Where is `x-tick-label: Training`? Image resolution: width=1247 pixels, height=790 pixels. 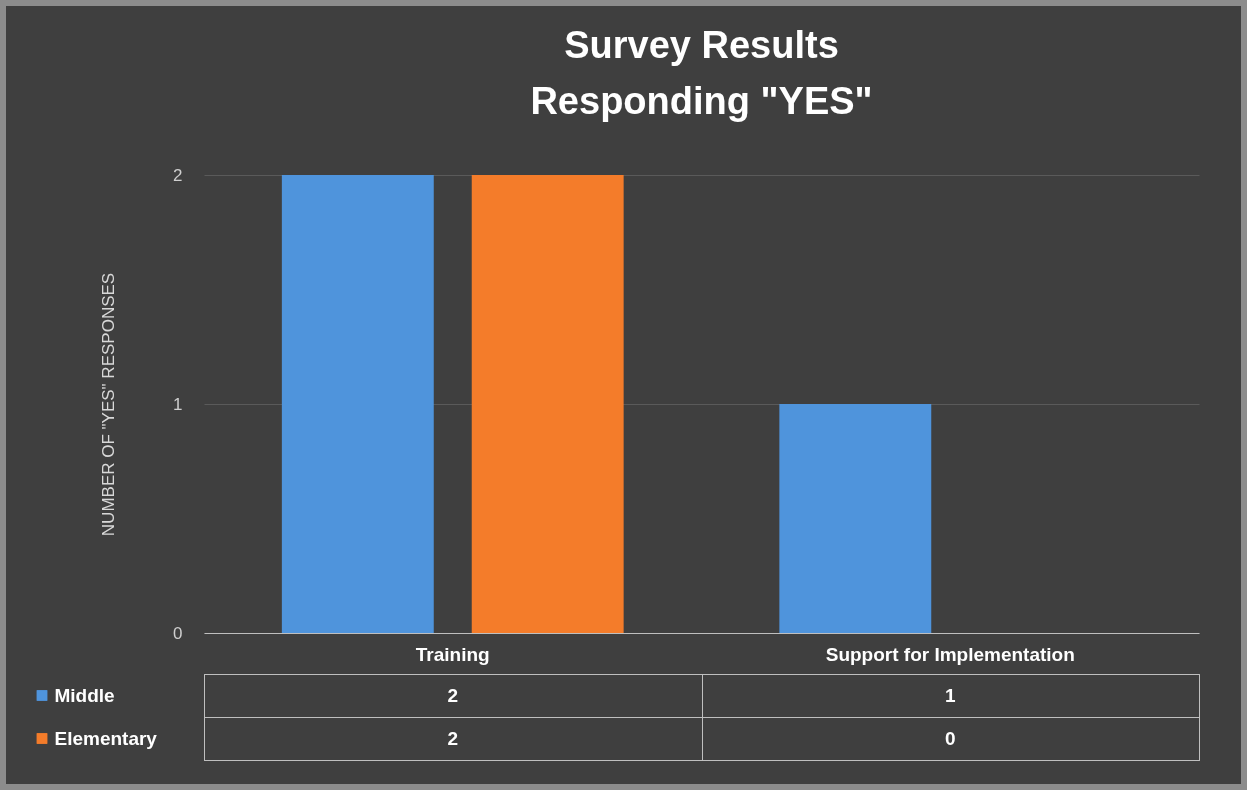
x-tick-label: Training is located at coordinates (452, 654).